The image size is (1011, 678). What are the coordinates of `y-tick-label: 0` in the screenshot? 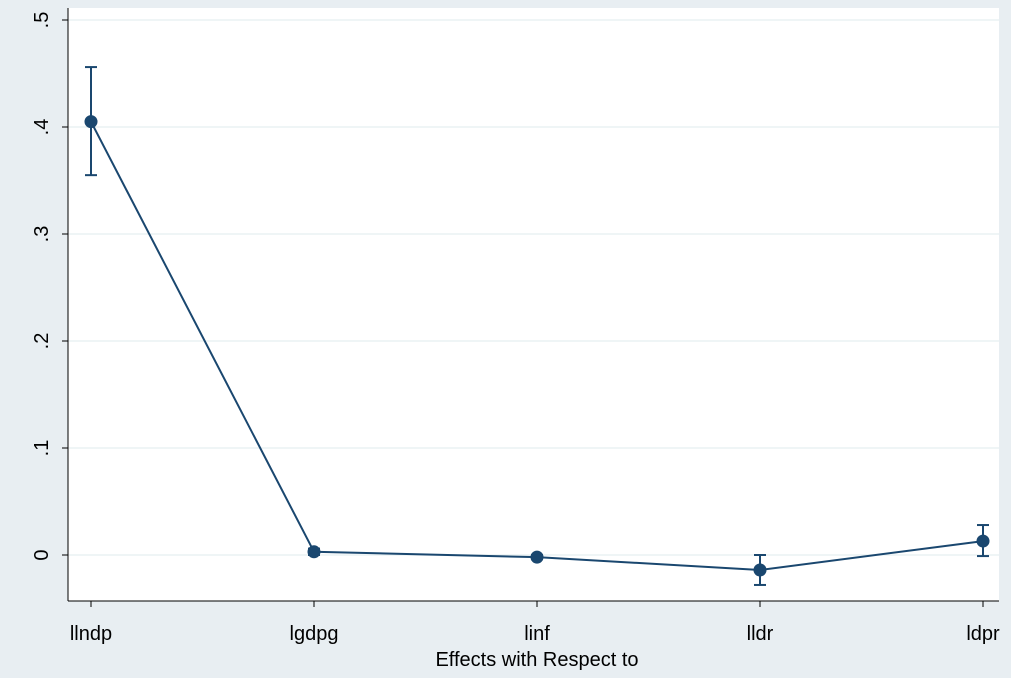 It's located at (42, 554).